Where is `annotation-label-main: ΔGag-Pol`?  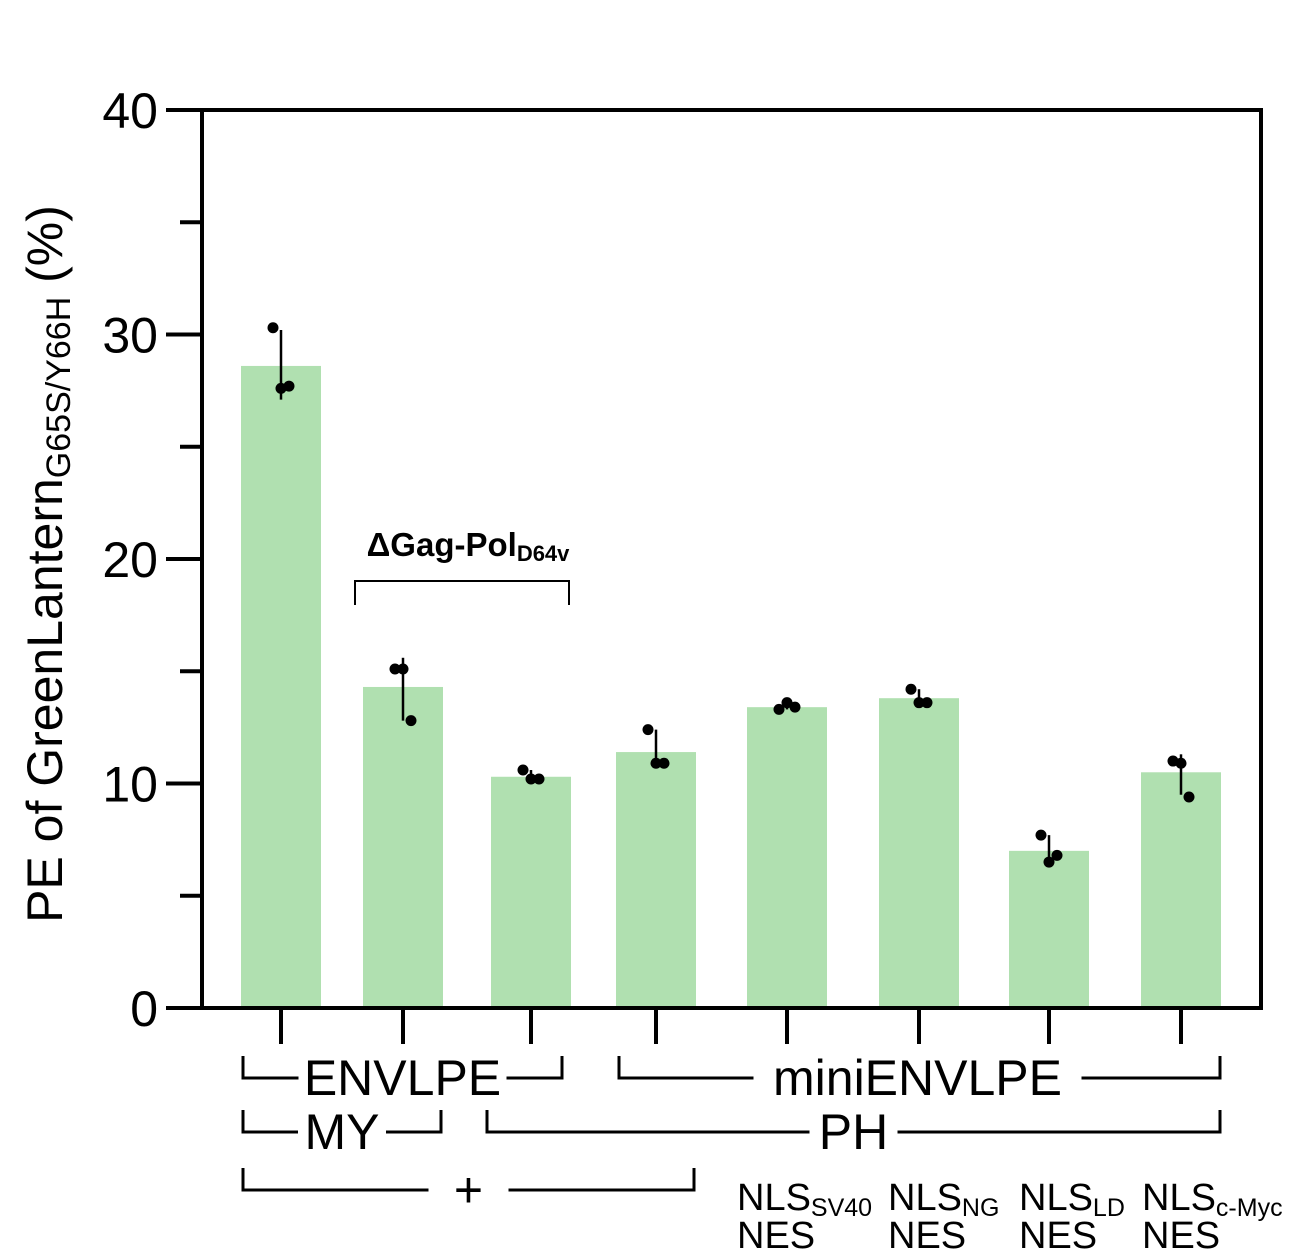
annotation-label-main: ΔGag-Pol is located at coordinates (442, 544).